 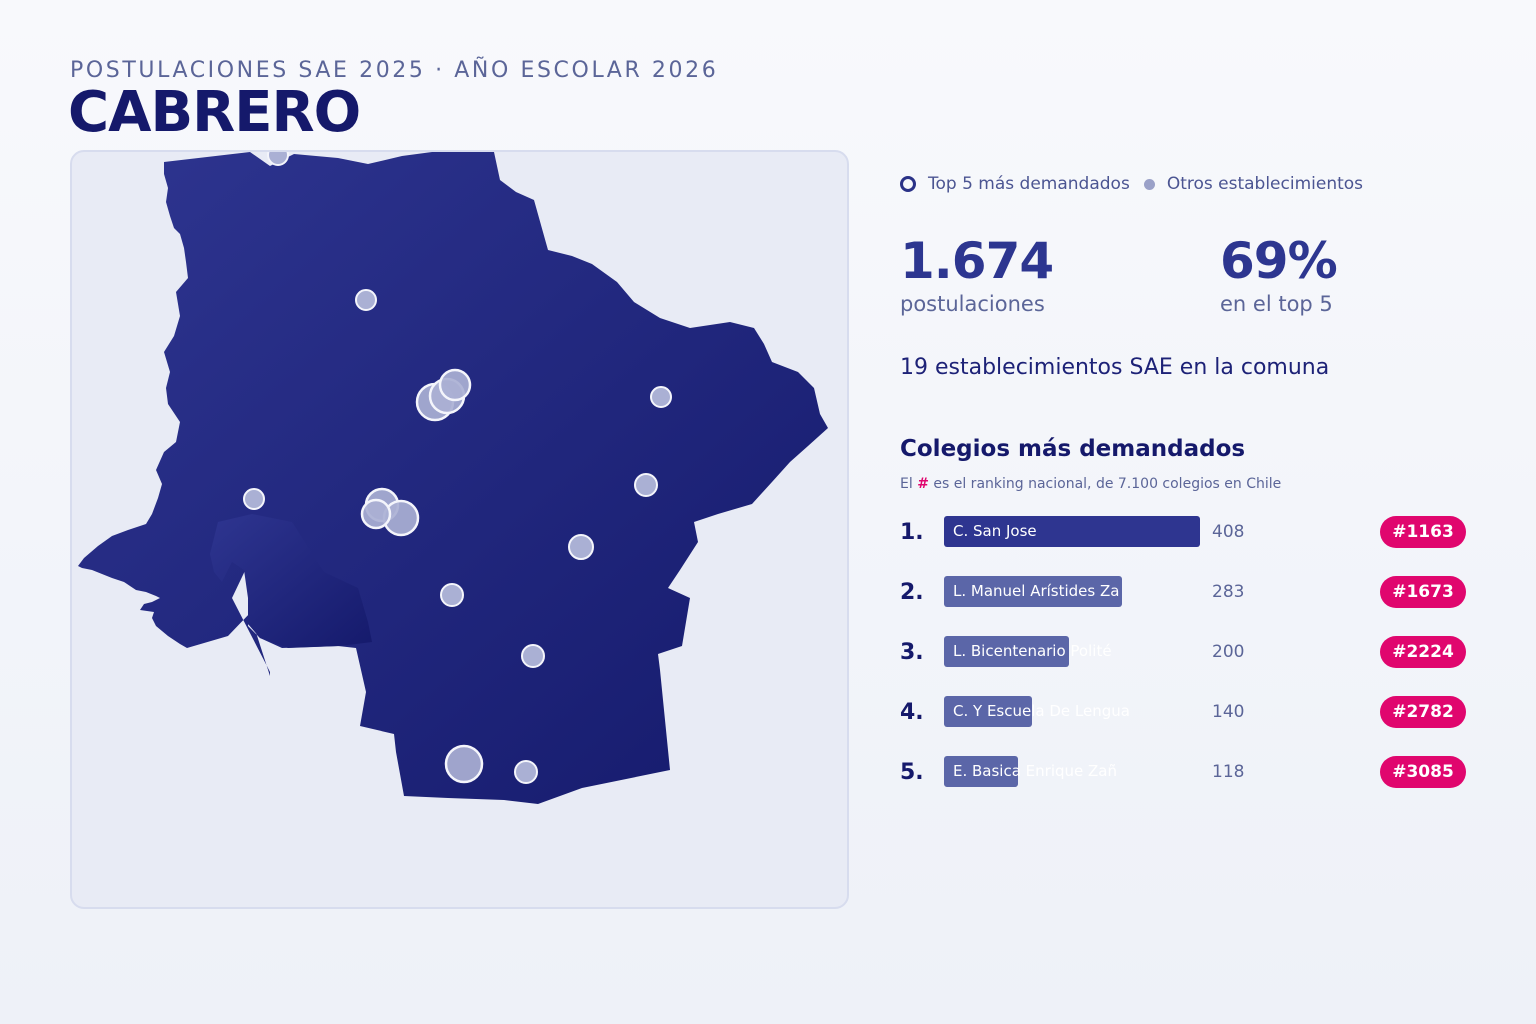 What do you see at coordinates (1149, 184) in the screenshot?
I see `others-dot-icon` at bounding box center [1149, 184].